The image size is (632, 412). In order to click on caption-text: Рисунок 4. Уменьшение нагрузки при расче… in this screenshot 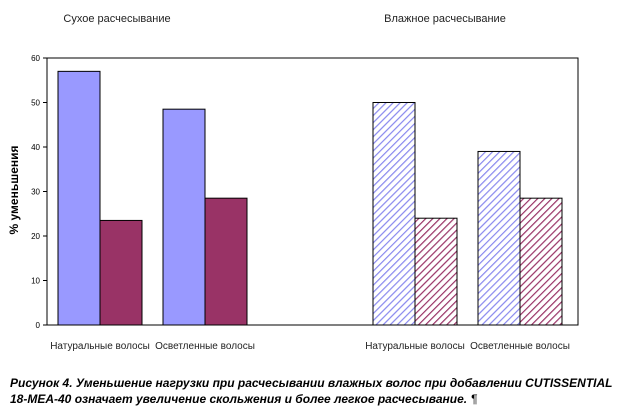, I will do `click(311, 391)`.